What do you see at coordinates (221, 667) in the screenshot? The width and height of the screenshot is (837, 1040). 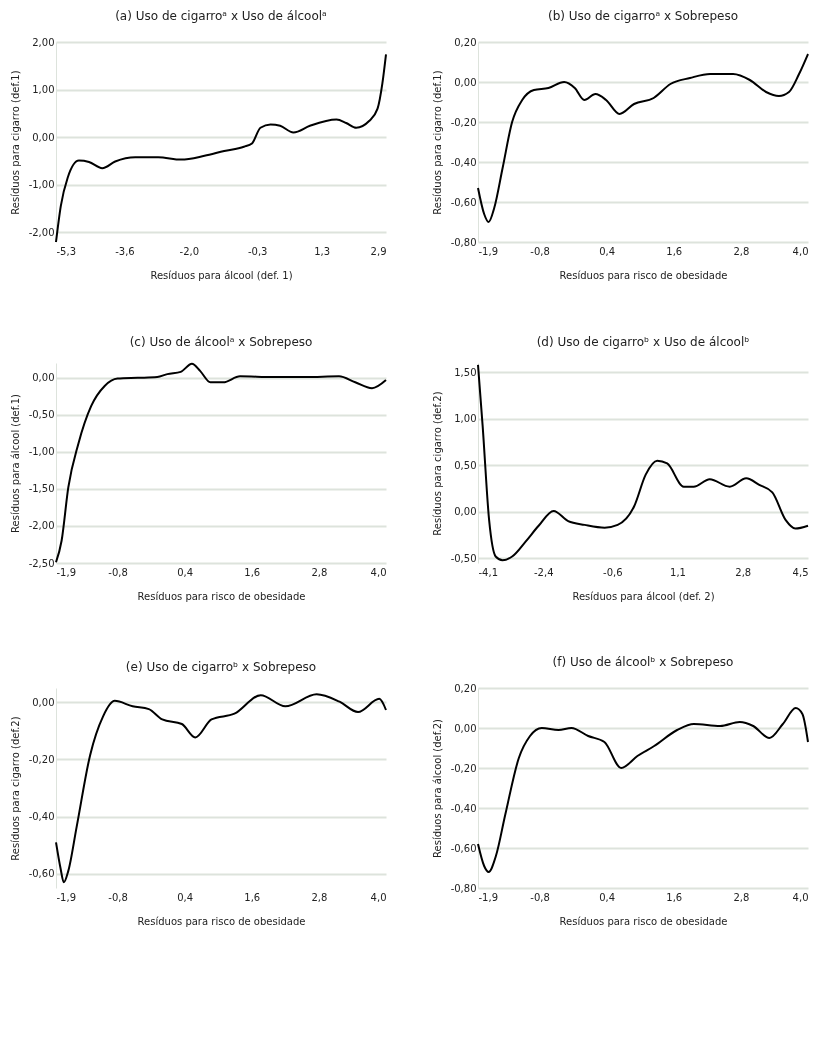 I see `chart-title: (e) Uso de cigarroᵇ x Sobrepeso` at bounding box center [221, 667].